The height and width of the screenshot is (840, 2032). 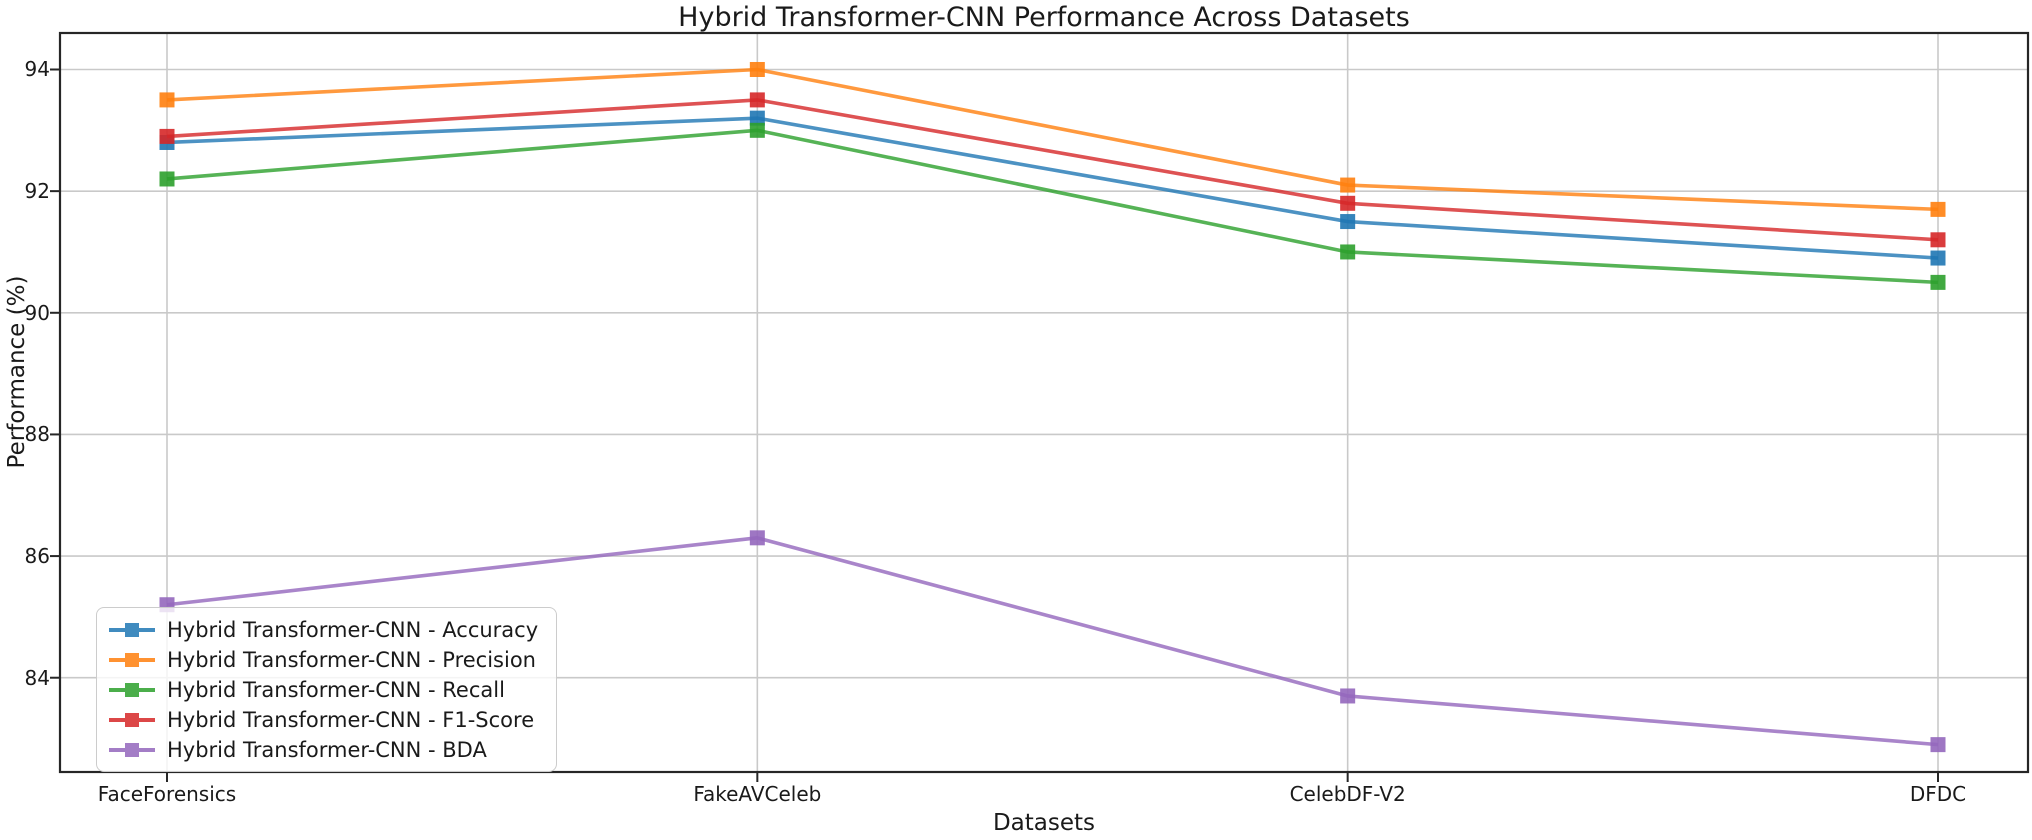 I want to click on legend-label: Hybrid Transformer-CNN - BDA, so click(x=327, y=749).